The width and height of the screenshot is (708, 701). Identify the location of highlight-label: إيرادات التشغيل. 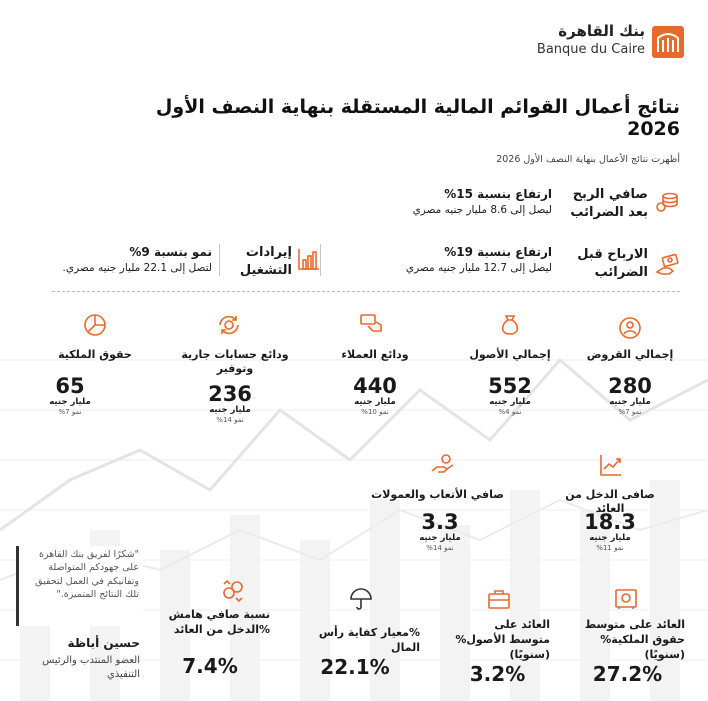
(265, 261).